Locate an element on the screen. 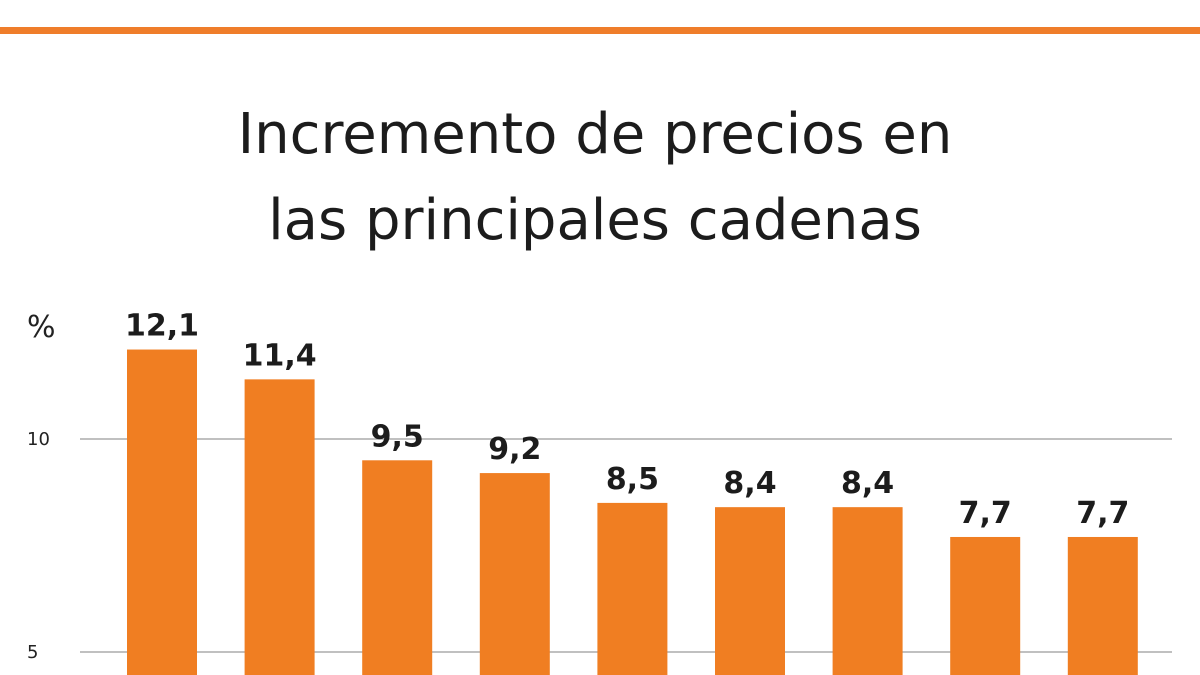 This screenshot has height=675, width=1200. y-tick-label-10: 10 is located at coordinates (38, 439).